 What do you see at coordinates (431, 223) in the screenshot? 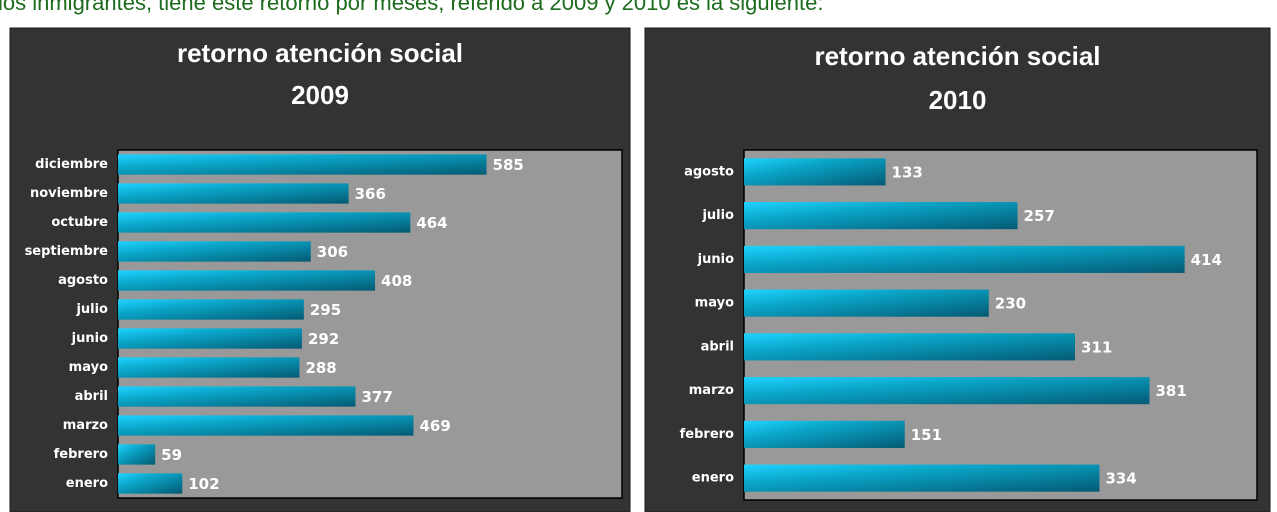
I see `value-label: 464` at bounding box center [431, 223].